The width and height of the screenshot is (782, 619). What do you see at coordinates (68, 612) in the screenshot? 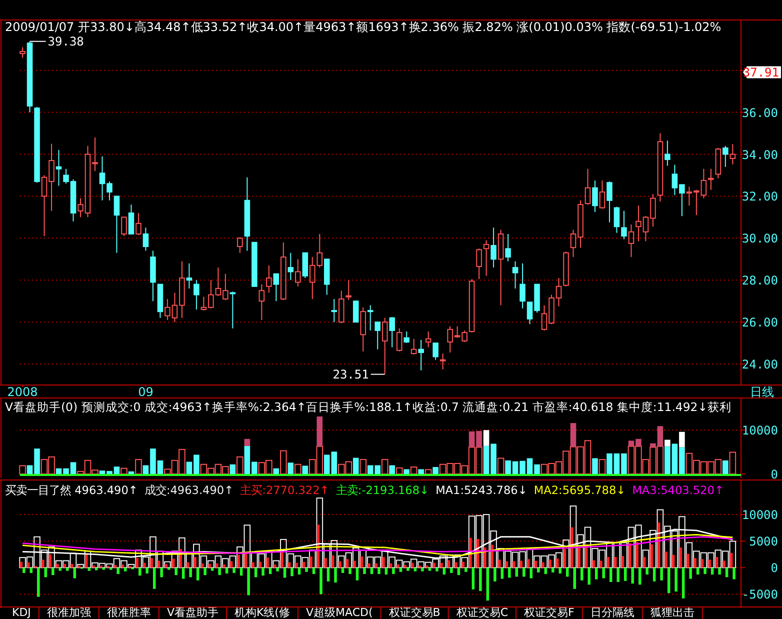
I see `annotation: 很准加强` at bounding box center [68, 612].